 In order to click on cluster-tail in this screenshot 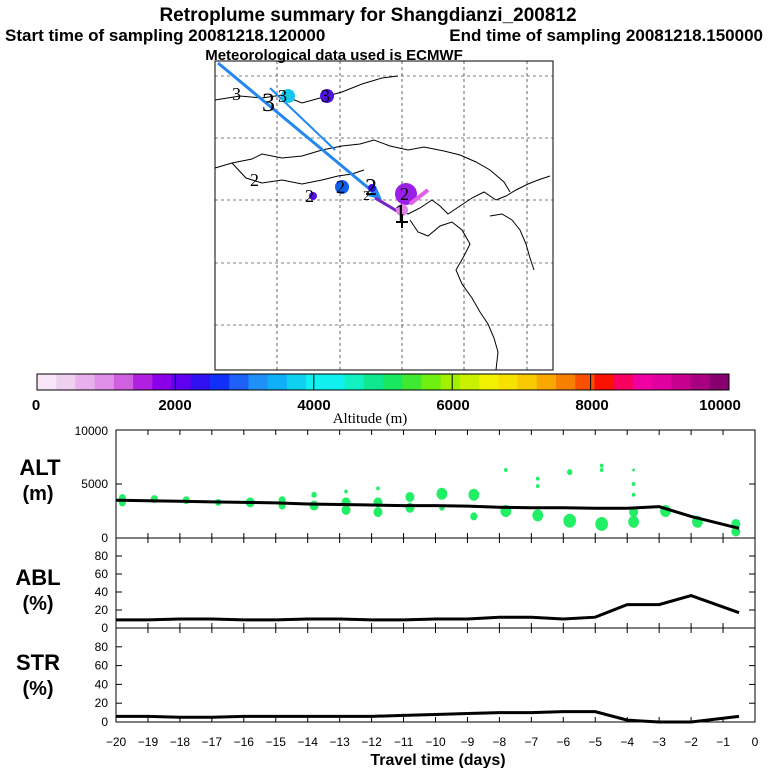, I will do `click(419, 197)`.